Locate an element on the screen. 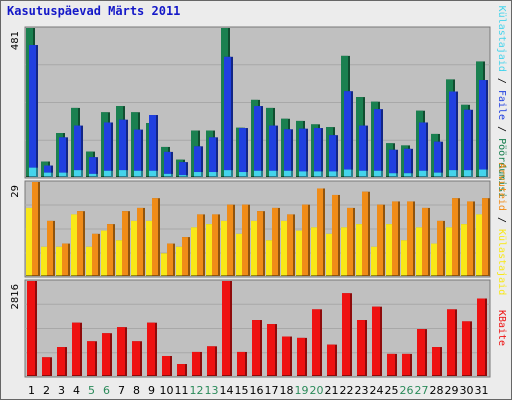  bar-Arvuteid-6-face is located at coordinates (110, 249).